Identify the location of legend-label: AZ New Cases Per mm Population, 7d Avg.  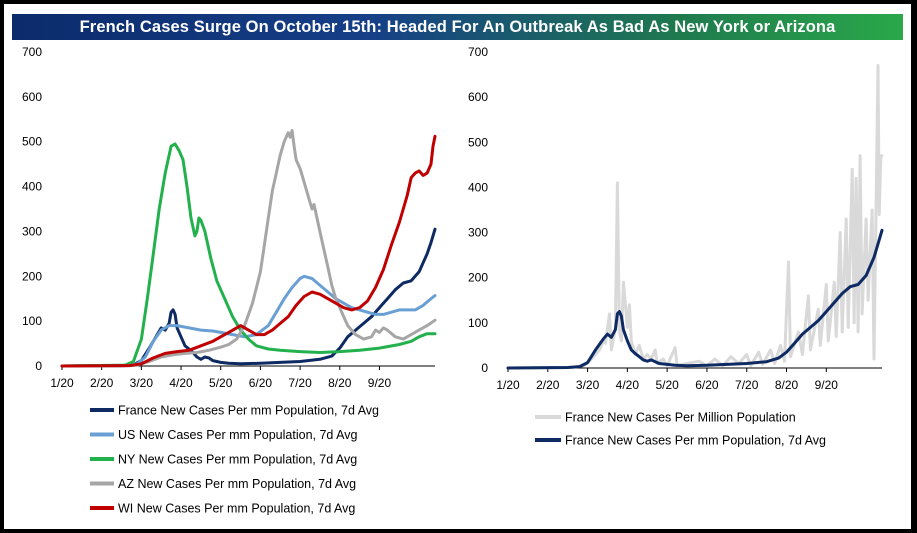
(237, 484).